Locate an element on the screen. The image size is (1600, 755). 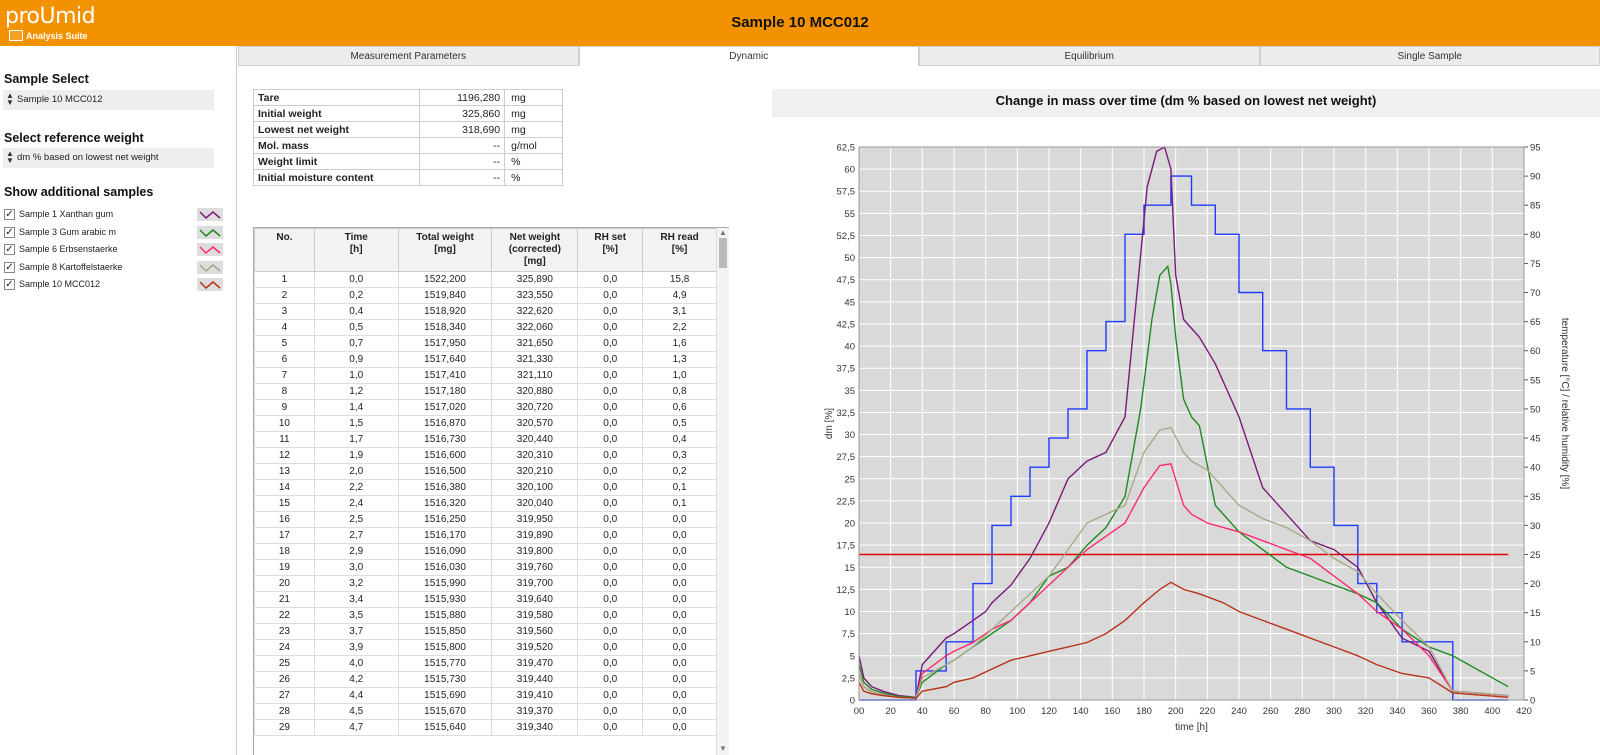
table-row: 7 1,0 1517,410 321,110 0,0 1,0 is located at coordinates (485, 375).